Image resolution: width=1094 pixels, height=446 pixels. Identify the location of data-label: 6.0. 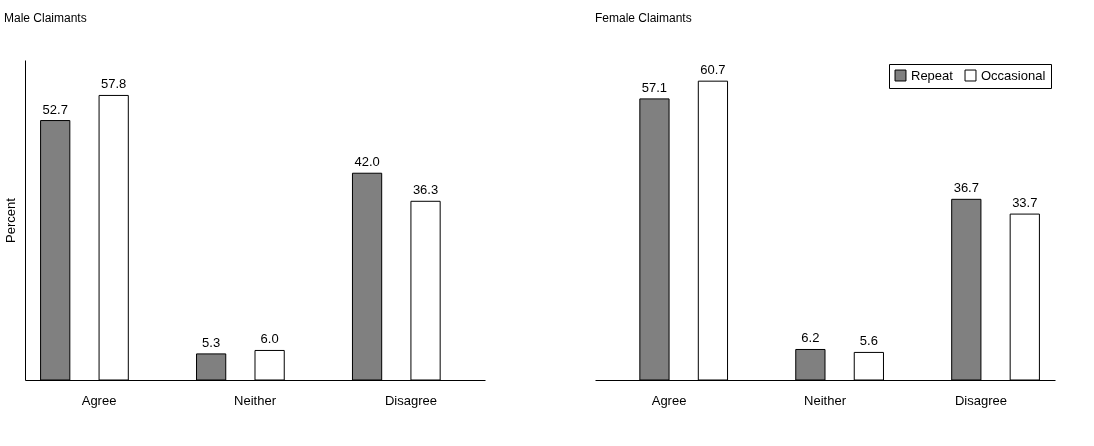
(269, 339).